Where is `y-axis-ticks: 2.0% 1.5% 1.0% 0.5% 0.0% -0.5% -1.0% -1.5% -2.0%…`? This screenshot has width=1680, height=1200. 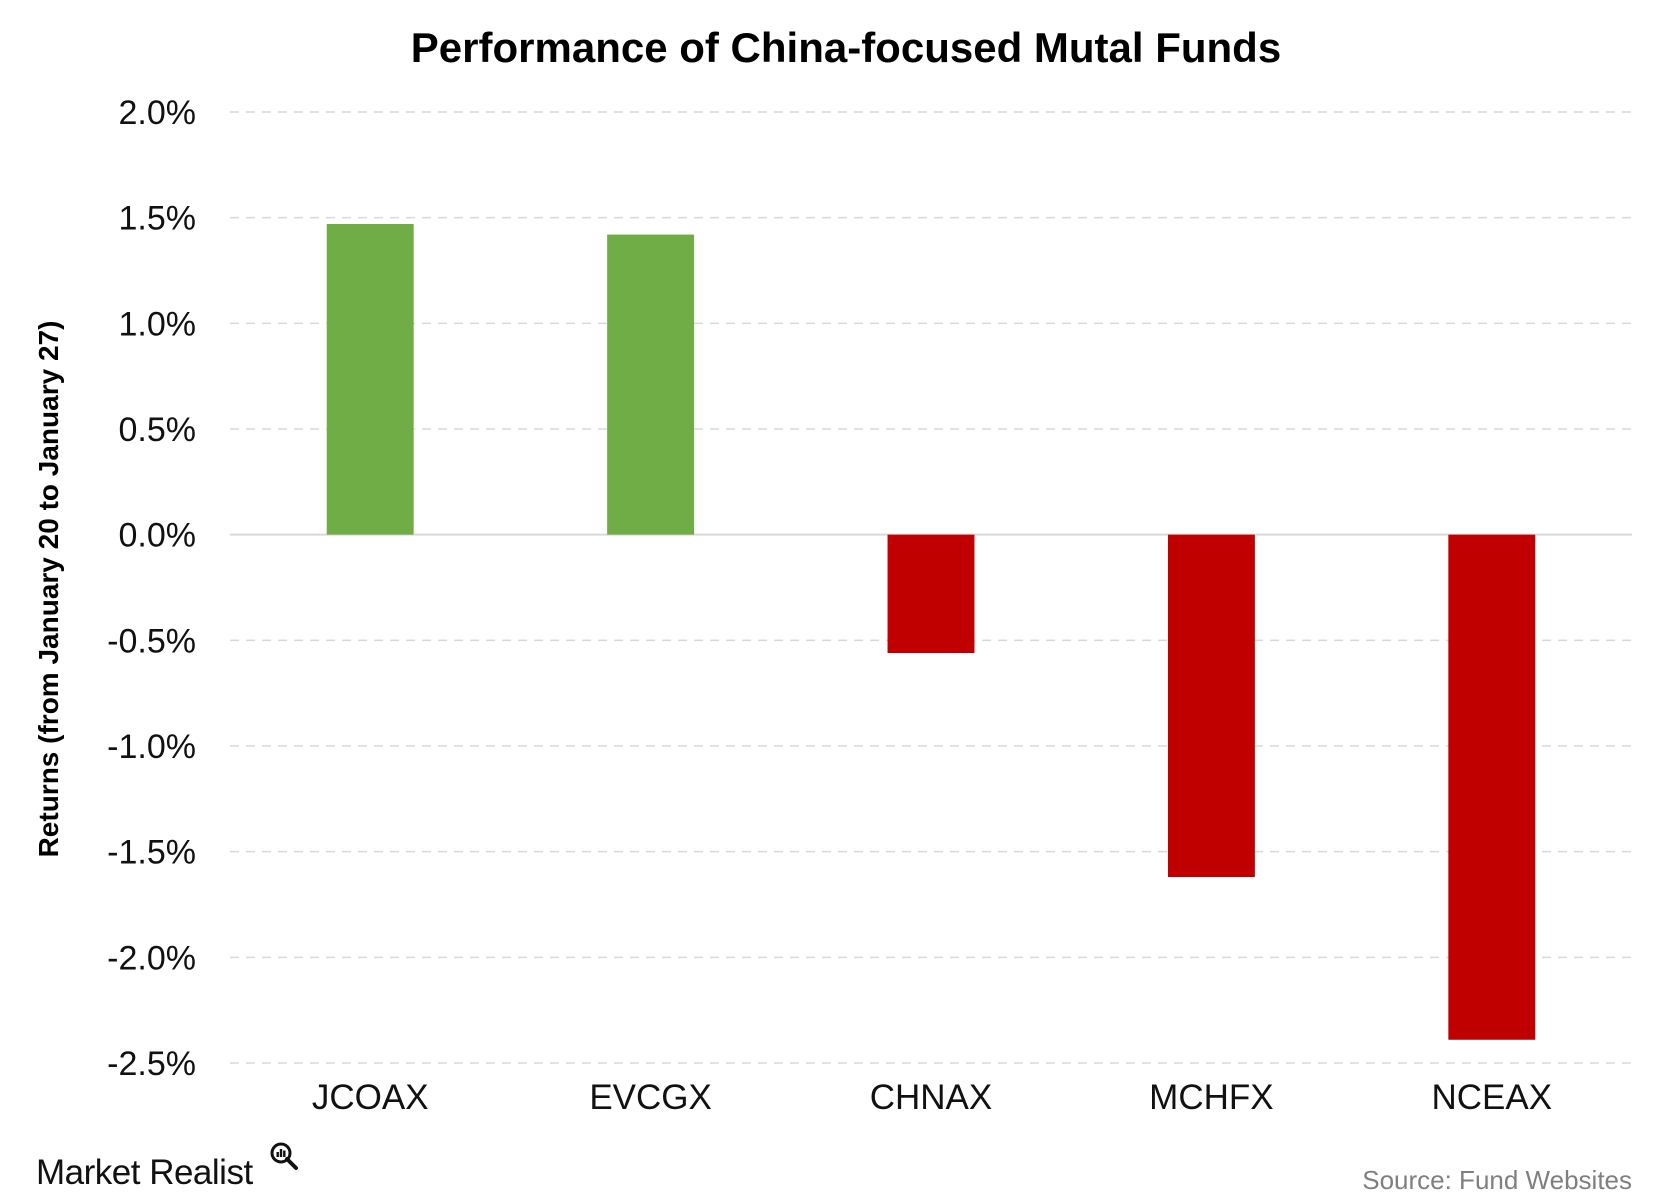 y-axis-ticks: 2.0% 1.5% 1.0% 0.5% 0.0% -0.5% -1.0% -1.5% -2.0%… is located at coordinates (151, 588).